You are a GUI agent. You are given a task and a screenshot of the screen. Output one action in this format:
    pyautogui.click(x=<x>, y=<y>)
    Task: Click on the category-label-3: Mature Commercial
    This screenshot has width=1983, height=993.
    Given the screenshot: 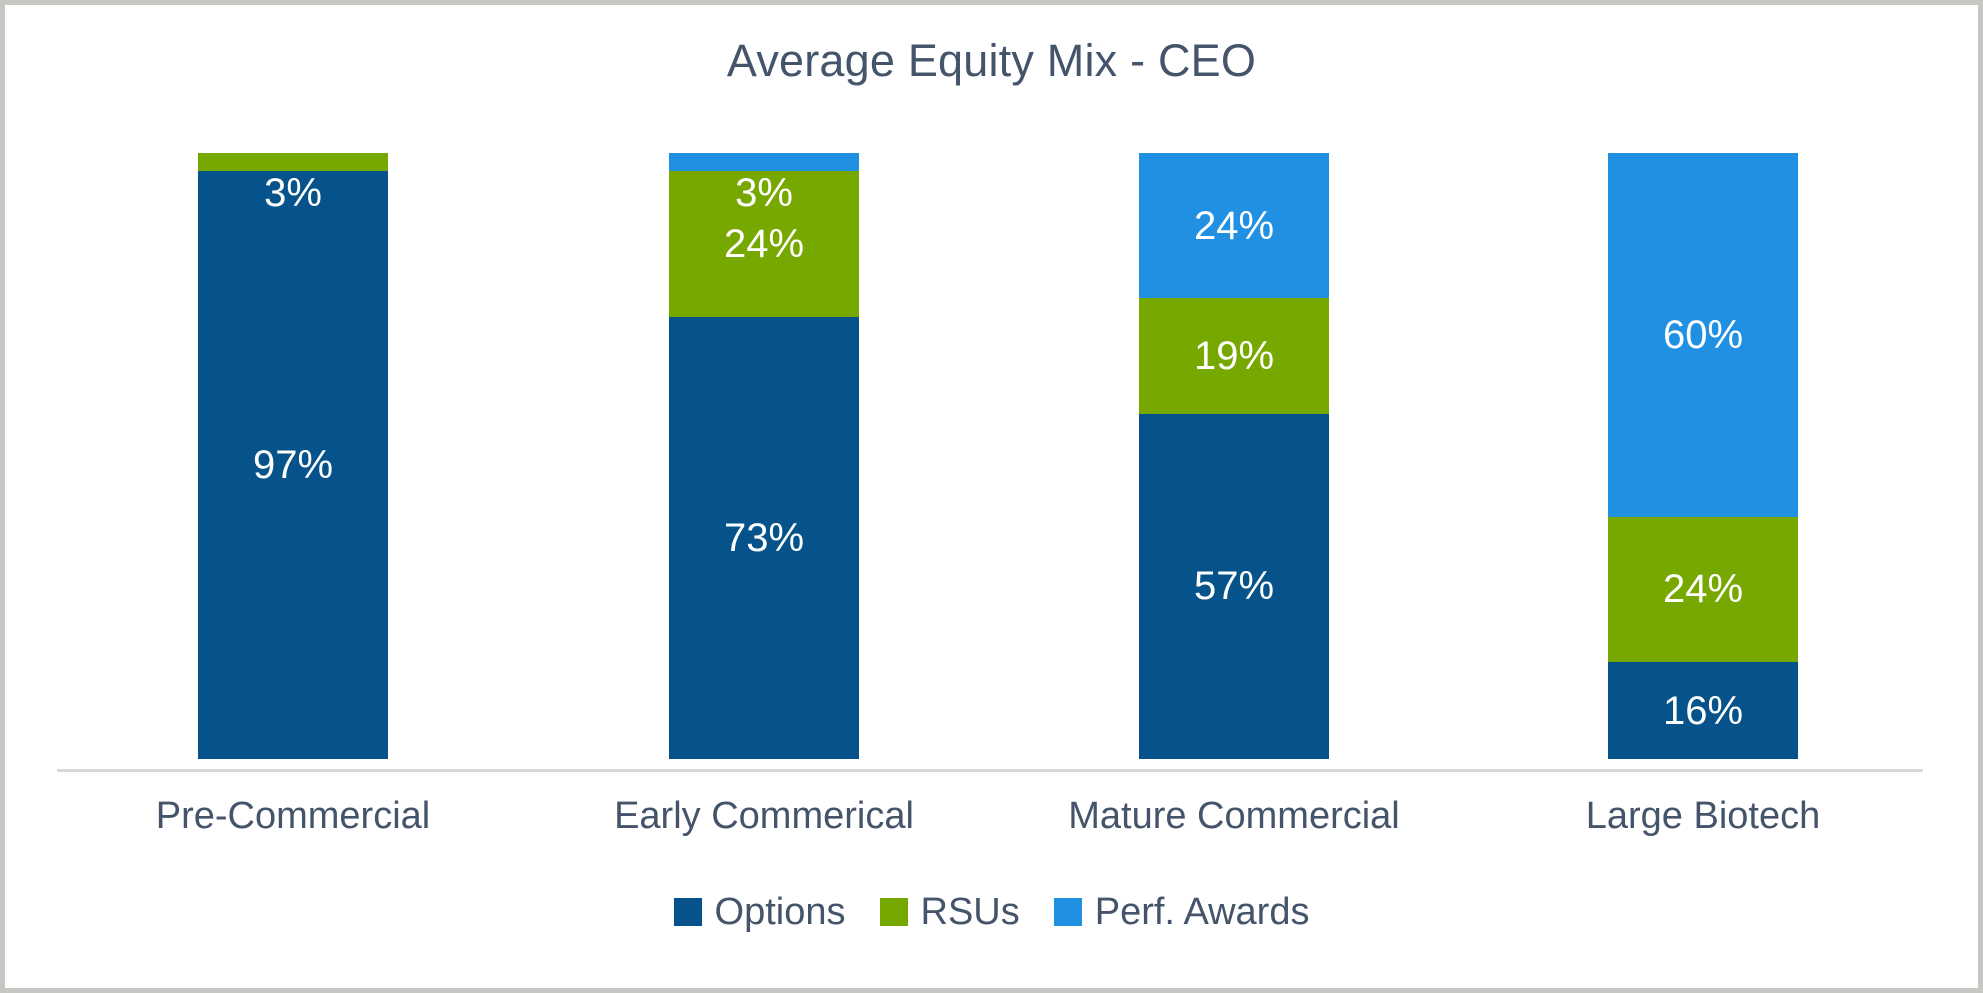 What is the action you would take?
    pyautogui.click(x=1234, y=816)
    